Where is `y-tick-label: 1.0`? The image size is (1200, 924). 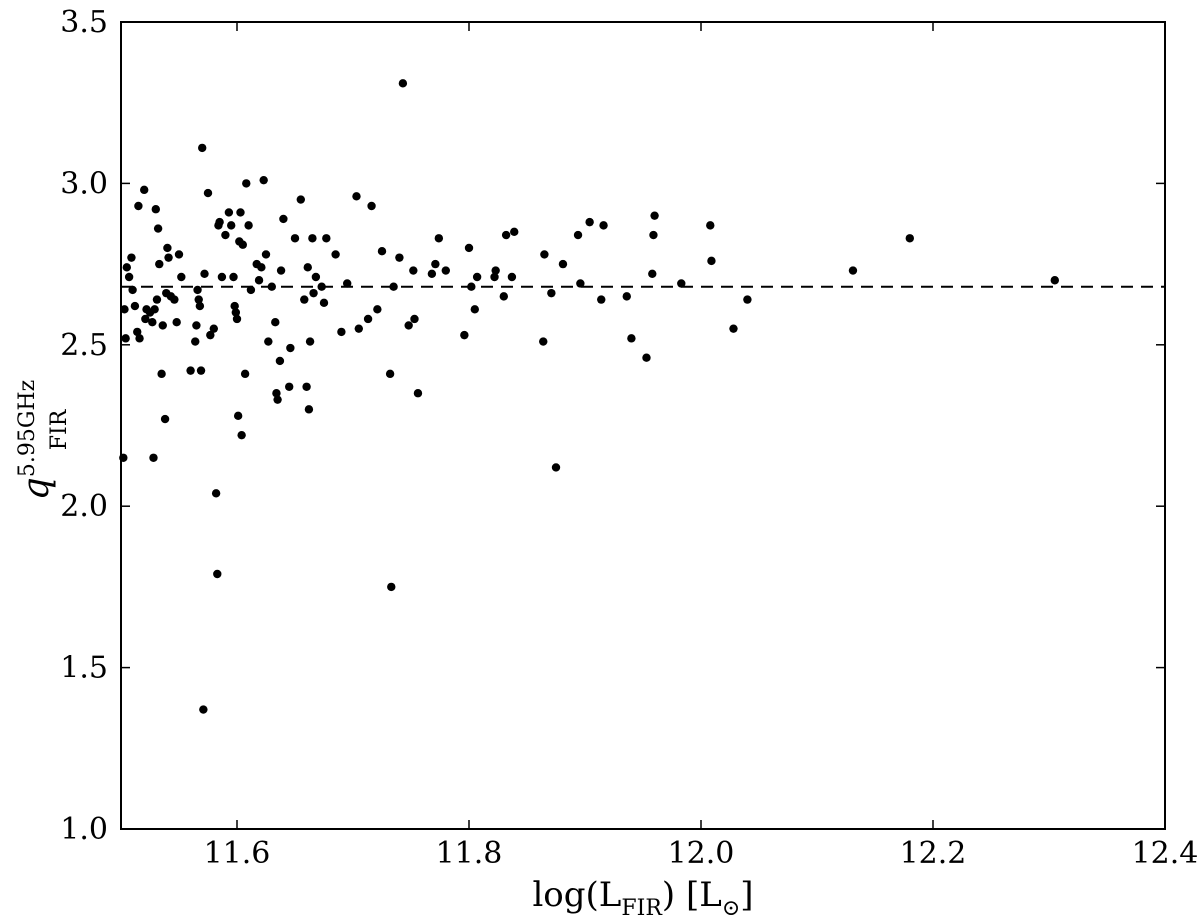
y-tick-label: 1.0 is located at coordinates (84, 829).